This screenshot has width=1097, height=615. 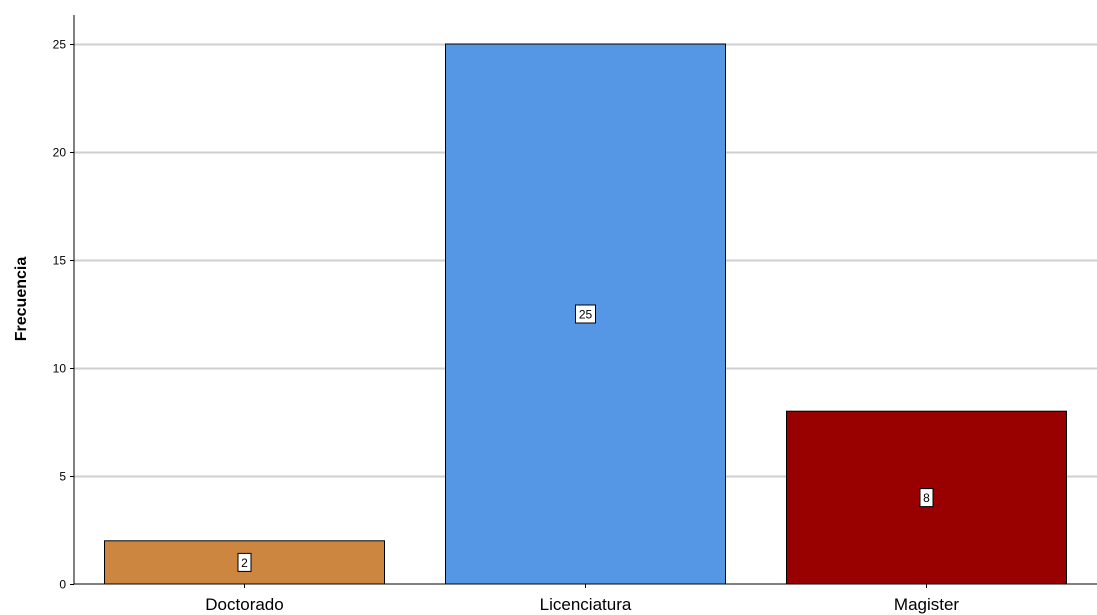 I want to click on x-tick-label: Magister, so click(x=927, y=604).